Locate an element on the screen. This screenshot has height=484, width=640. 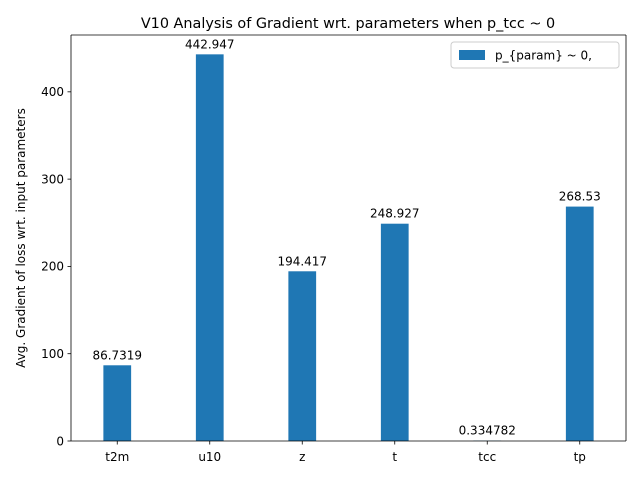
y-tick-label-300: 300 is located at coordinates (52, 179).